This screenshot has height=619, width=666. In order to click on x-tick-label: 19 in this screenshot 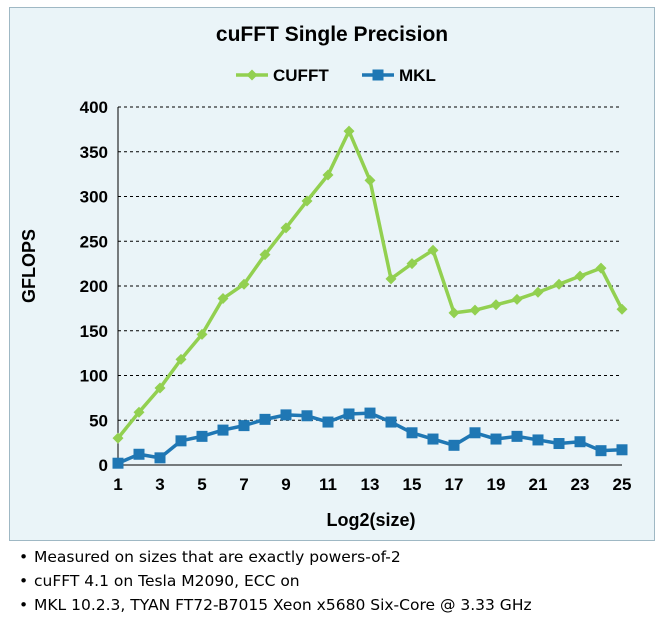, I will do `click(496, 484)`.